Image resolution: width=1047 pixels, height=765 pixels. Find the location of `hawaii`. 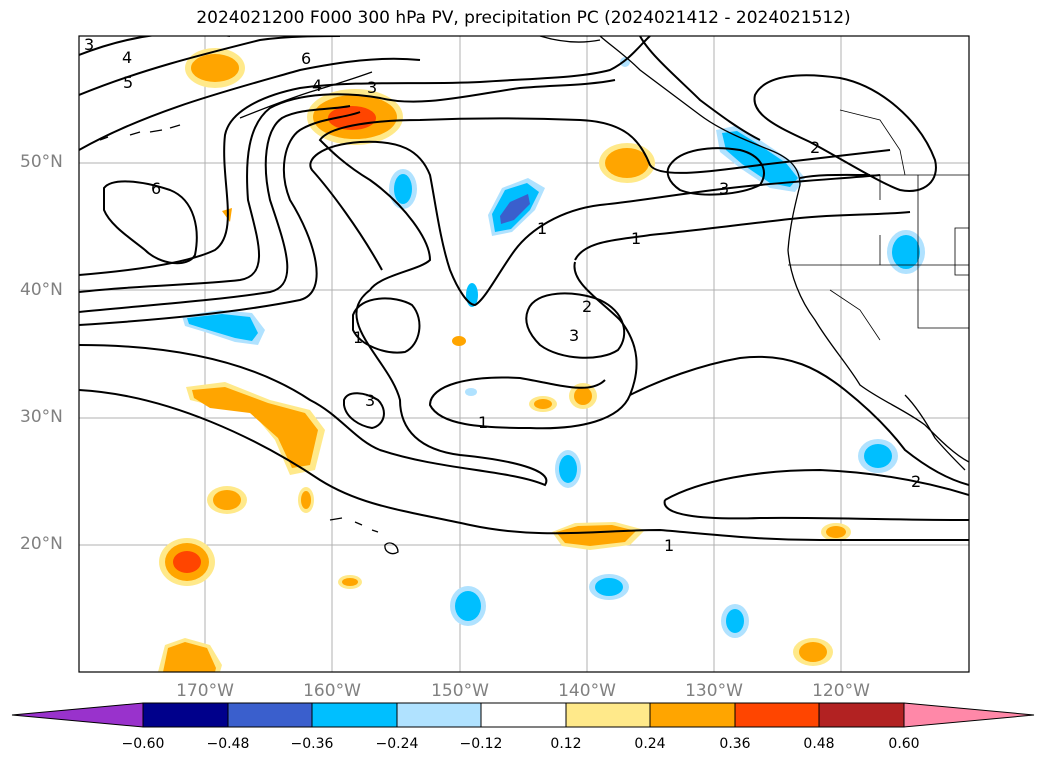

hawaii is located at coordinates (364, 536).